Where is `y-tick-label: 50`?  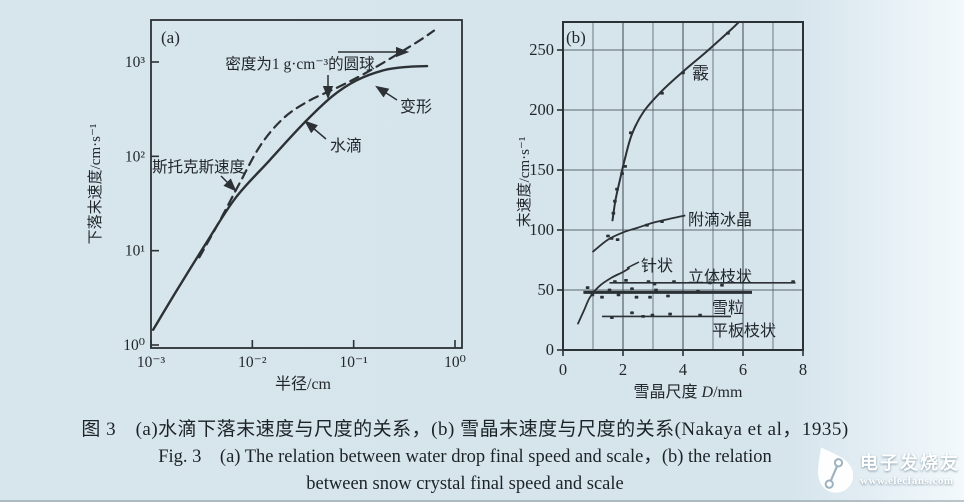 y-tick-label: 50 is located at coordinates (546, 289).